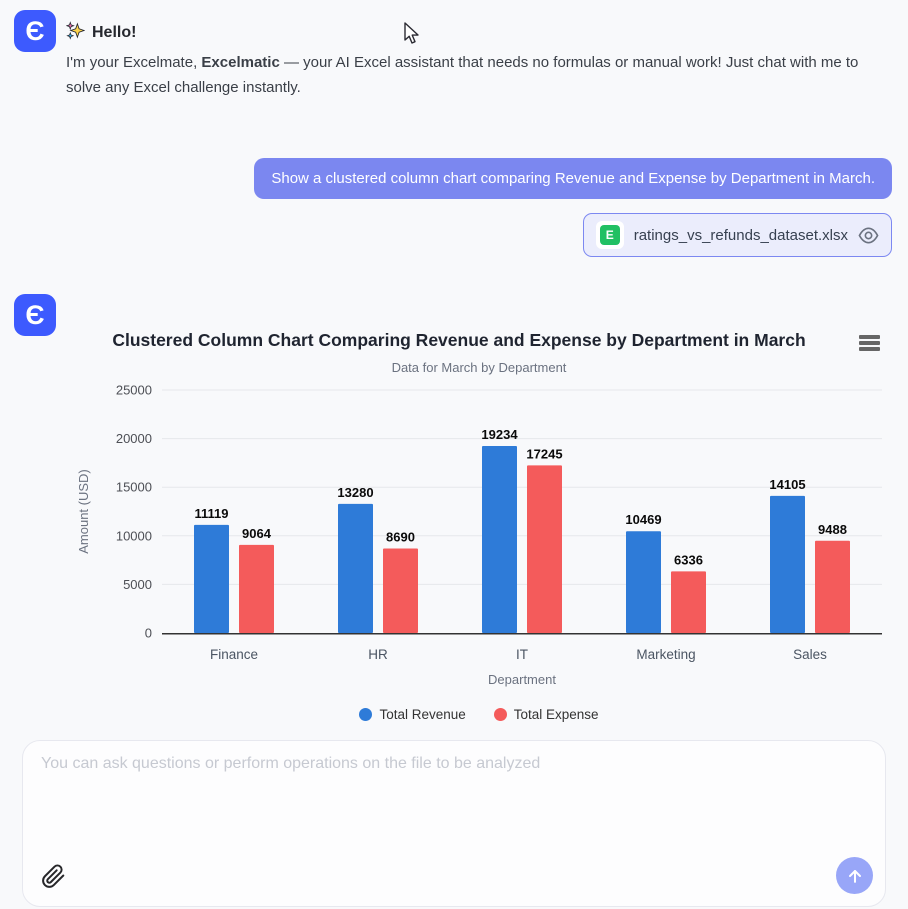 Image resolution: width=908 pixels, height=909 pixels. Describe the element at coordinates (499, 539) in the screenshot. I see `bar-total-revenue-it` at that location.